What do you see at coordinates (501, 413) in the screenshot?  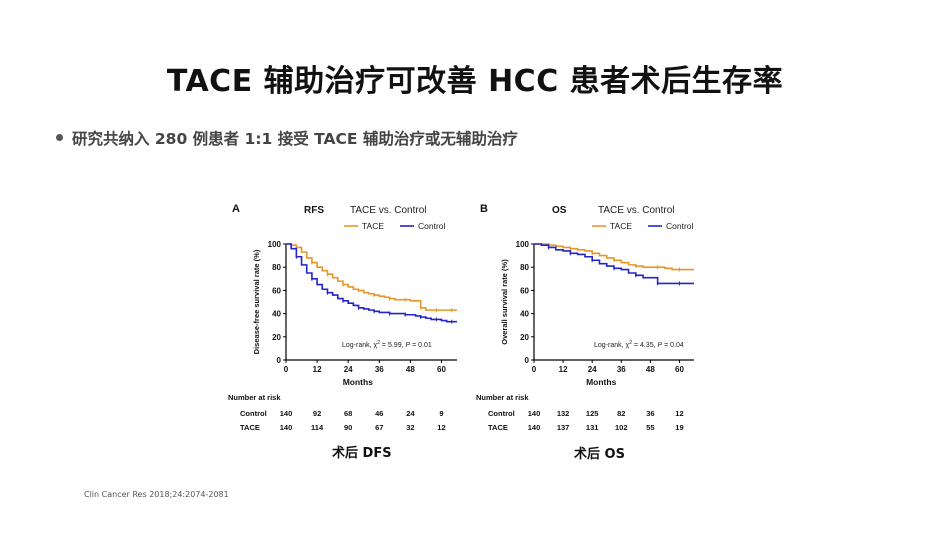 I see `panel-b-risk-row-label: Control` at bounding box center [501, 413].